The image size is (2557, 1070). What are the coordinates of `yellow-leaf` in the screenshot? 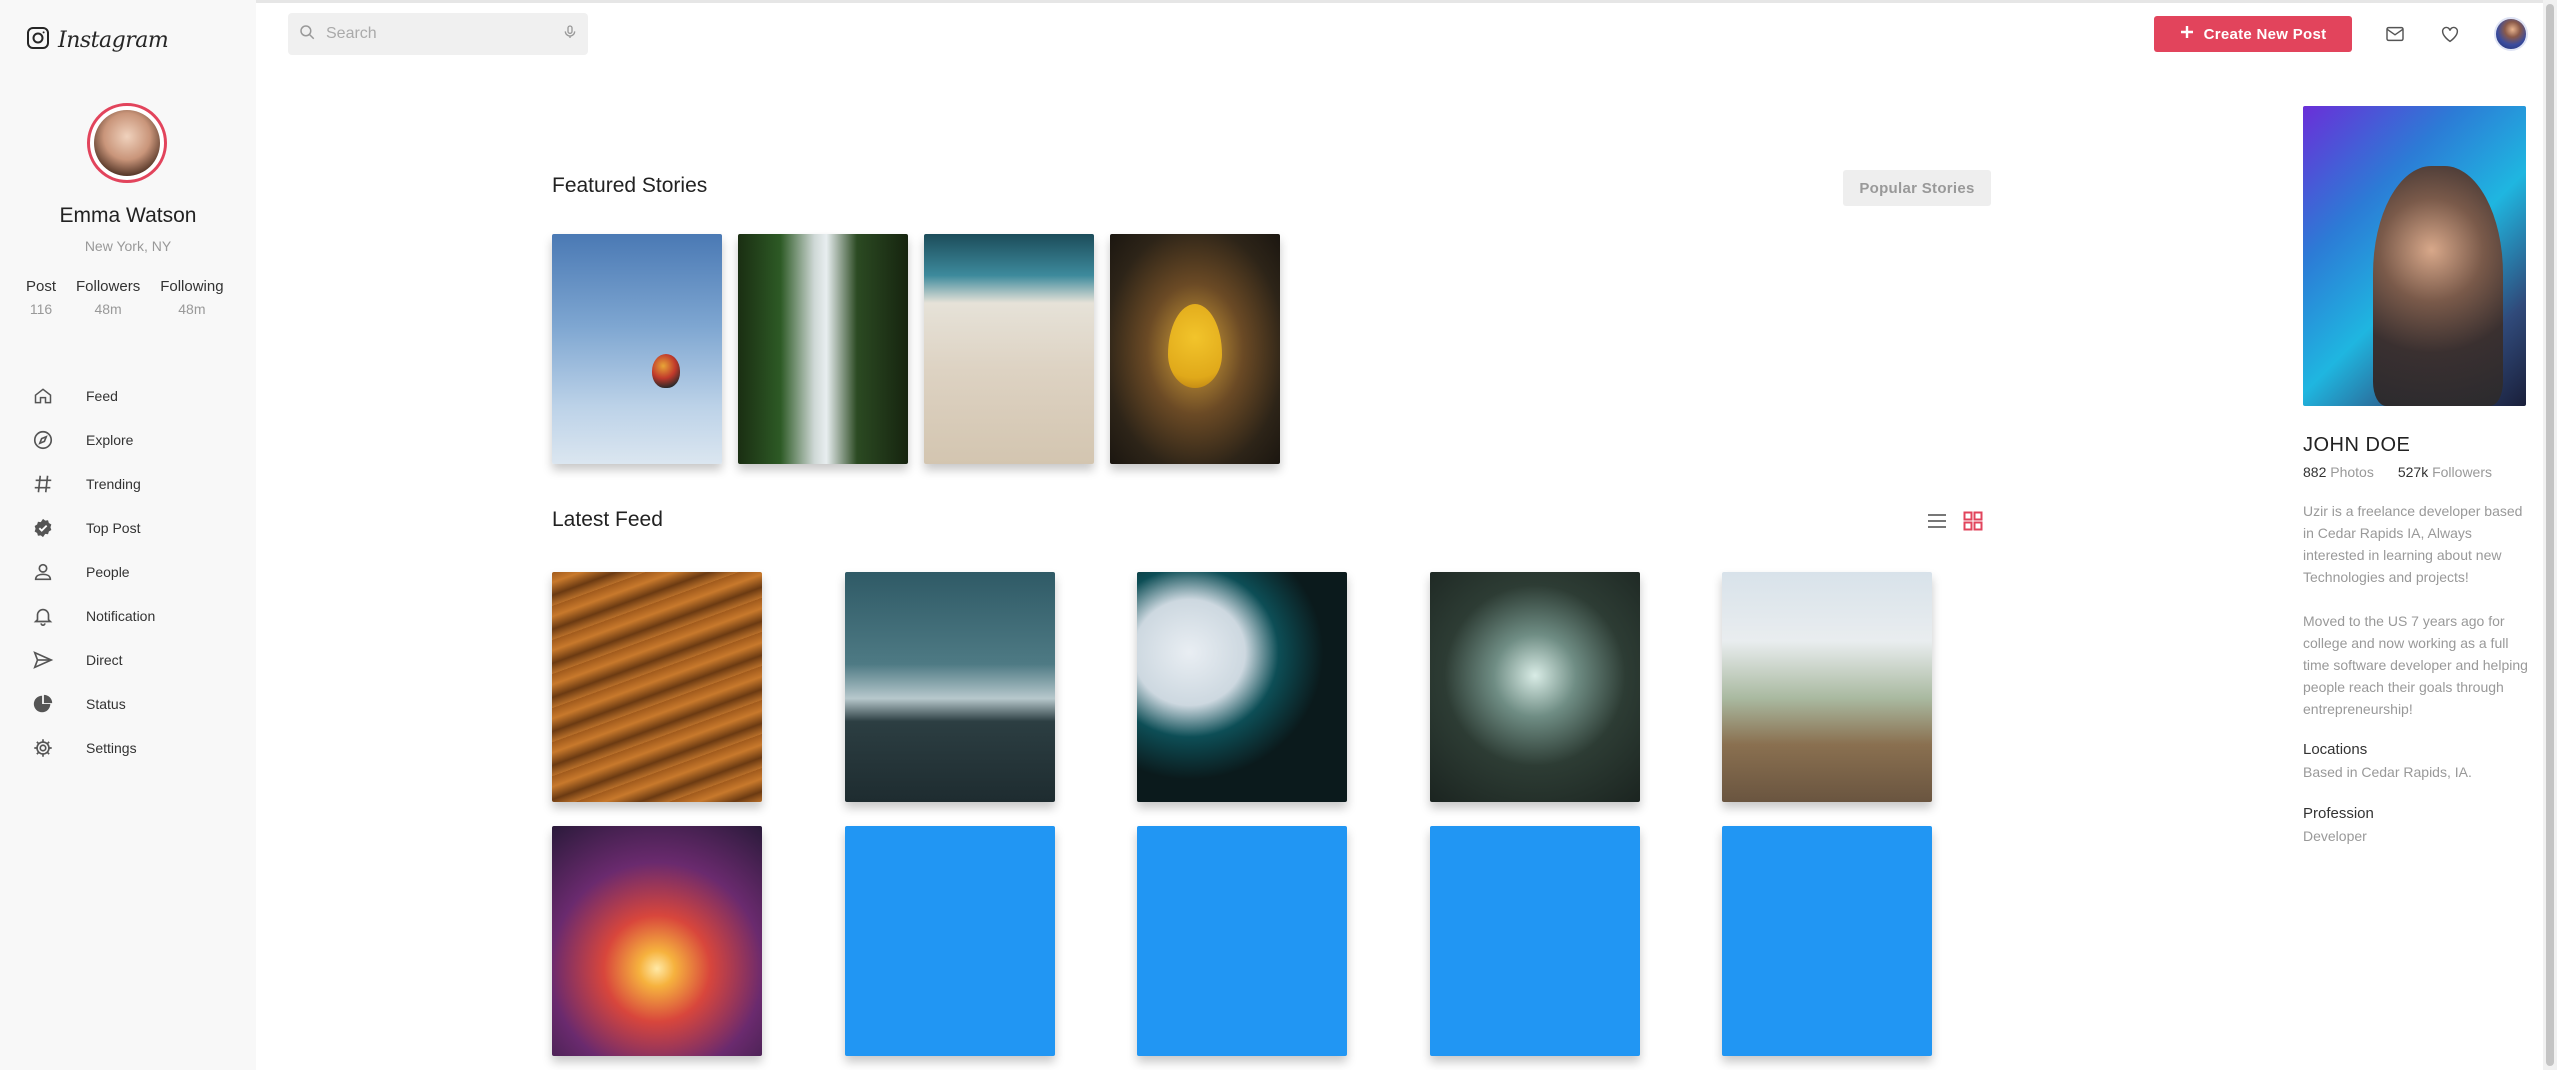 It's located at (1195, 346).